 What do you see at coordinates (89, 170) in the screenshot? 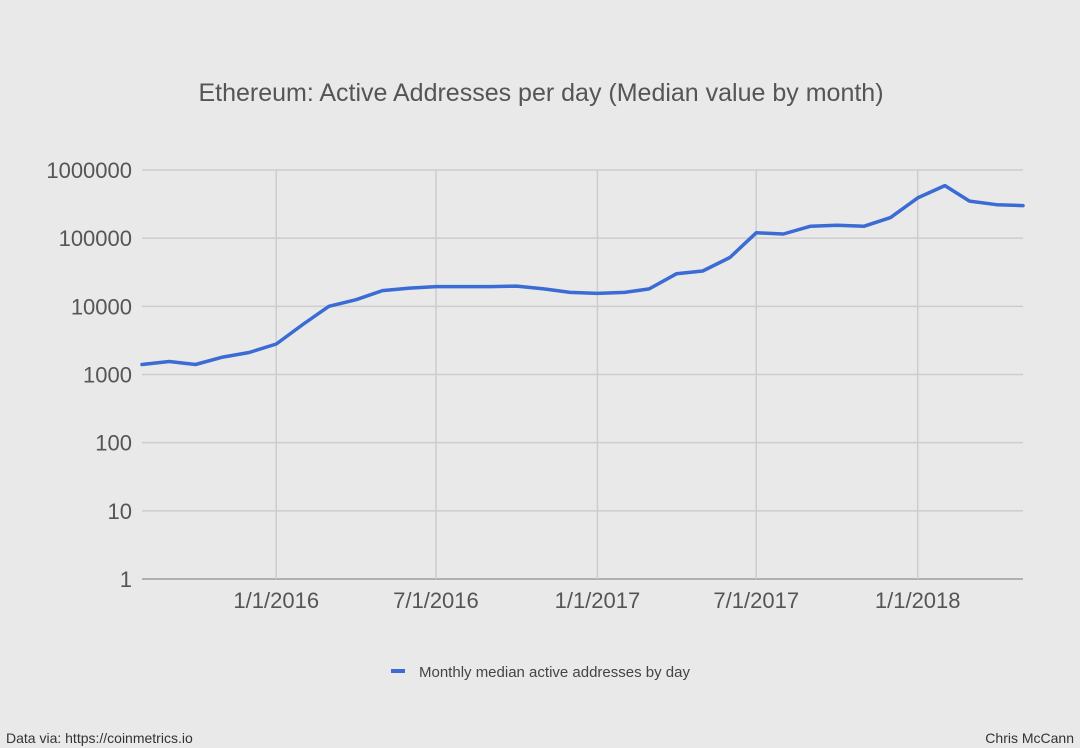
I see `y-tick-label: 1000000` at bounding box center [89, 170].